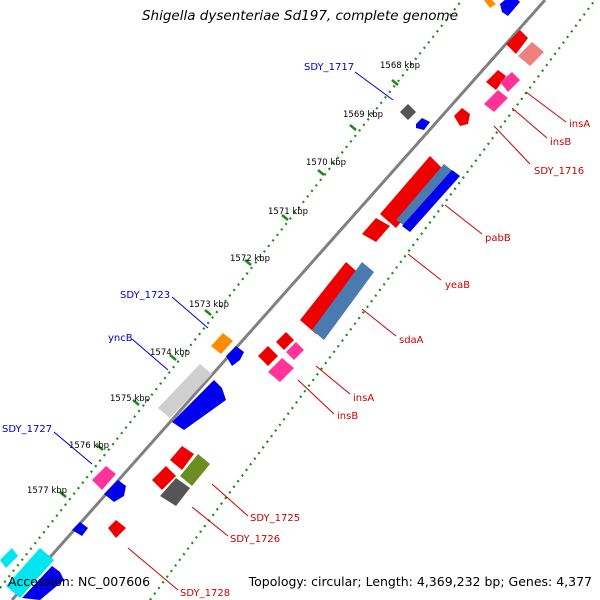 This screenshot has height=600, width=600. Describe the element at coordinates (400, 66) in the screenshot. I see `tick-label: 1568 kbp` at that location.